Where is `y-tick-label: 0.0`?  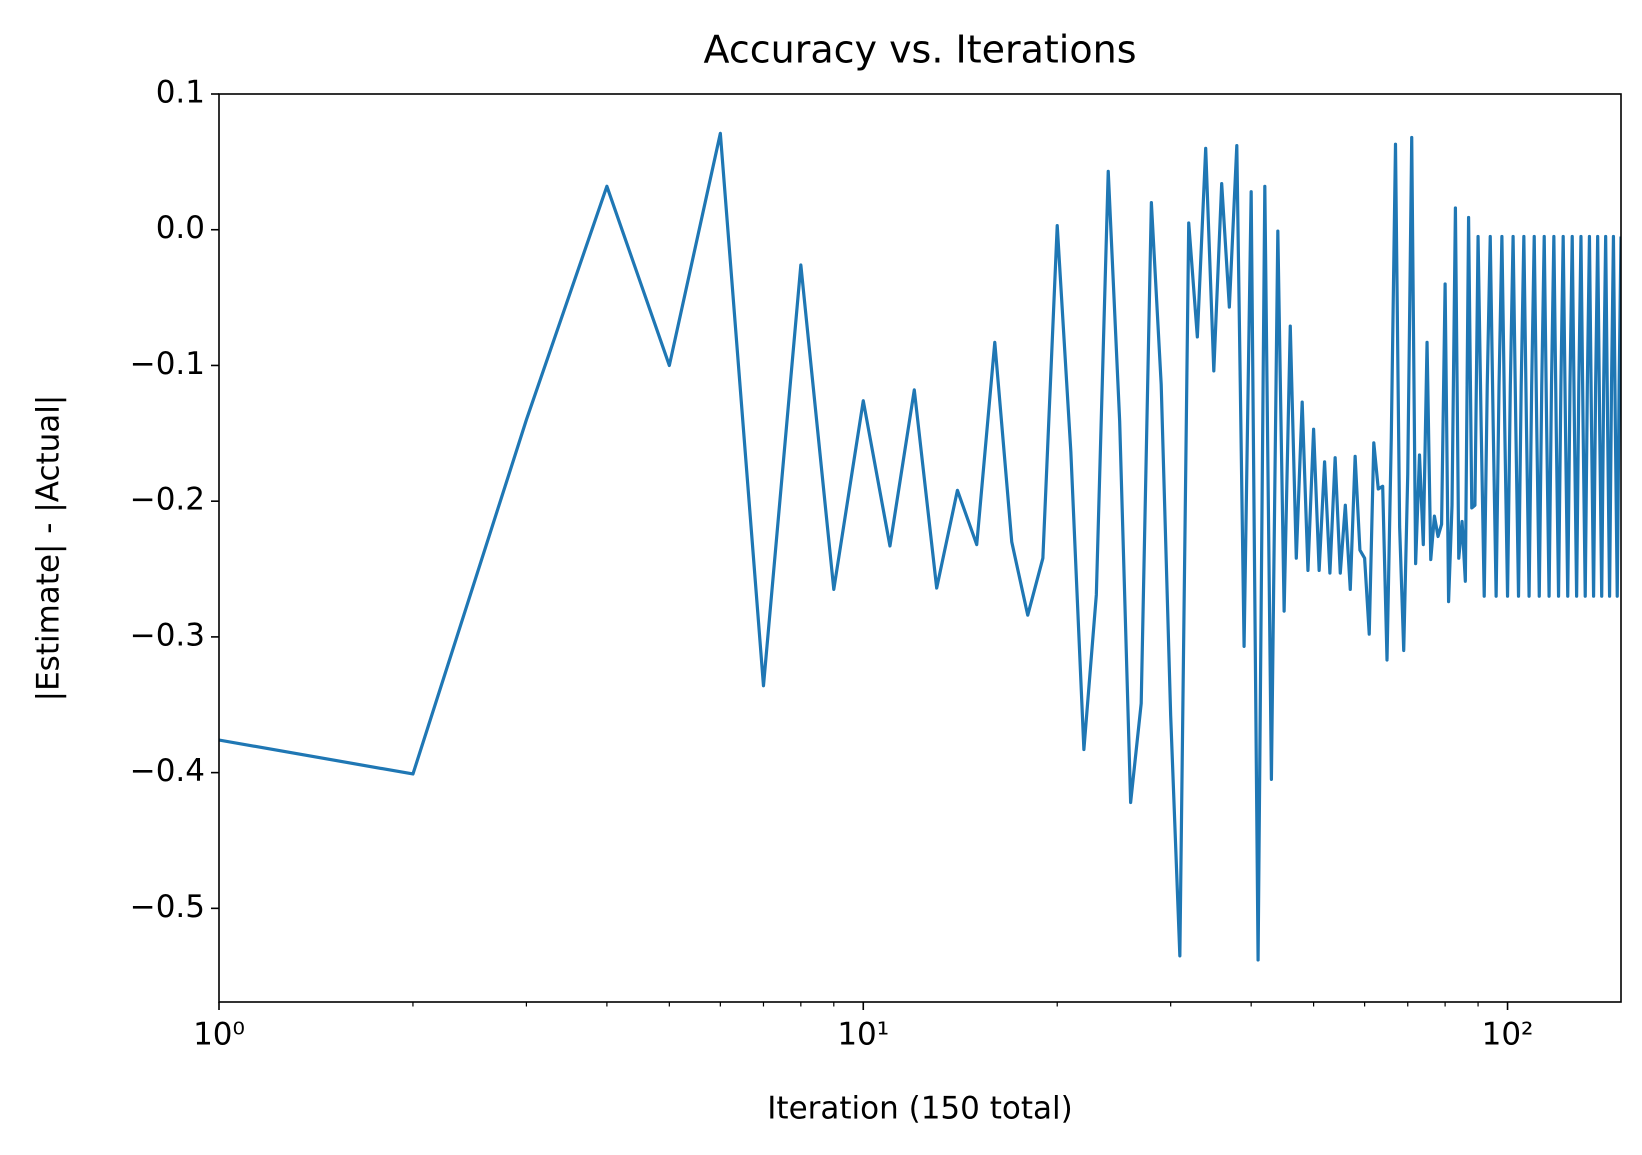
y-tick-label: 0.0 is located at coordinates (180, 228).